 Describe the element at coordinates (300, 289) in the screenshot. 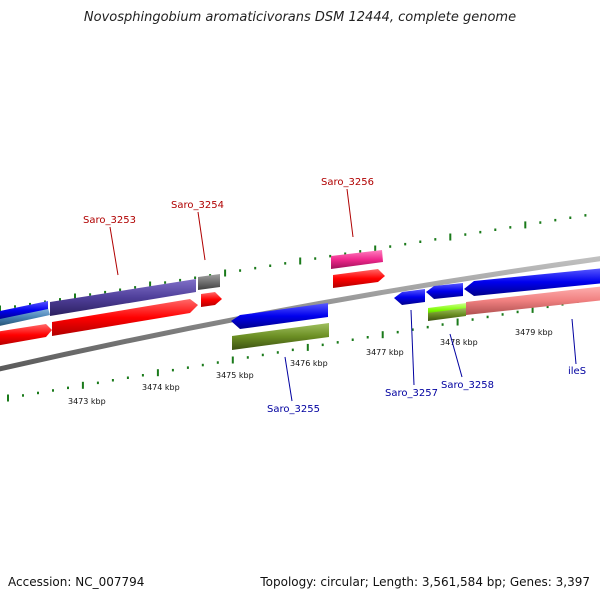

I see `forward-strand-genes` at that location.